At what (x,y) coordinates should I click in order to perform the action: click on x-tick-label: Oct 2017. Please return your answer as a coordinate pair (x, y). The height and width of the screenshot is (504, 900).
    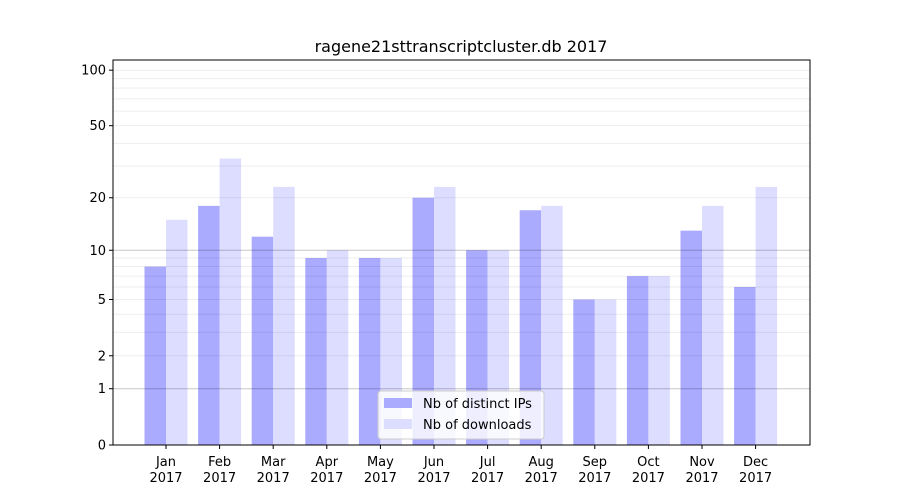
    Looking at the image, I should click on (648, 470).